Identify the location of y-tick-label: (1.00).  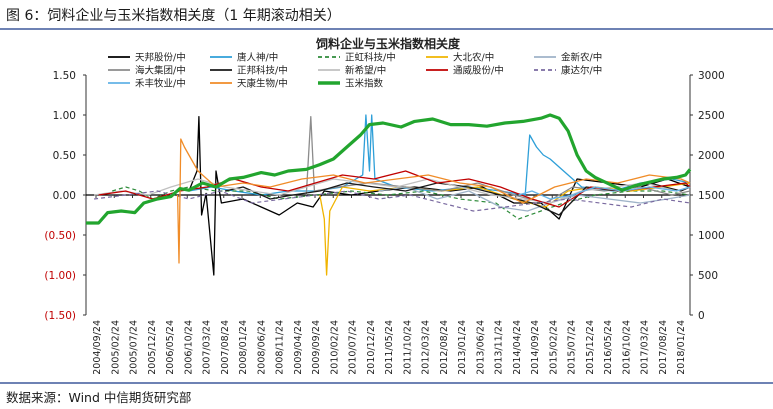
(60, 276).